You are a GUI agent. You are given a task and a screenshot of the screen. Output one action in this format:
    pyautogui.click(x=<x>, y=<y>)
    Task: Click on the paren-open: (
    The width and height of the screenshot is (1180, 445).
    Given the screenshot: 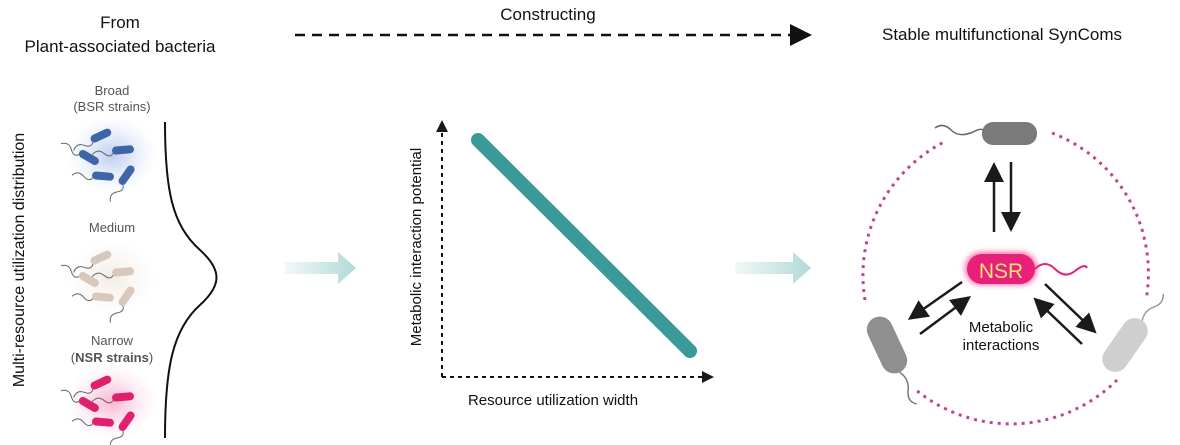 What is the action you would take?
    pyautogui.click(x=73, y=357)
    